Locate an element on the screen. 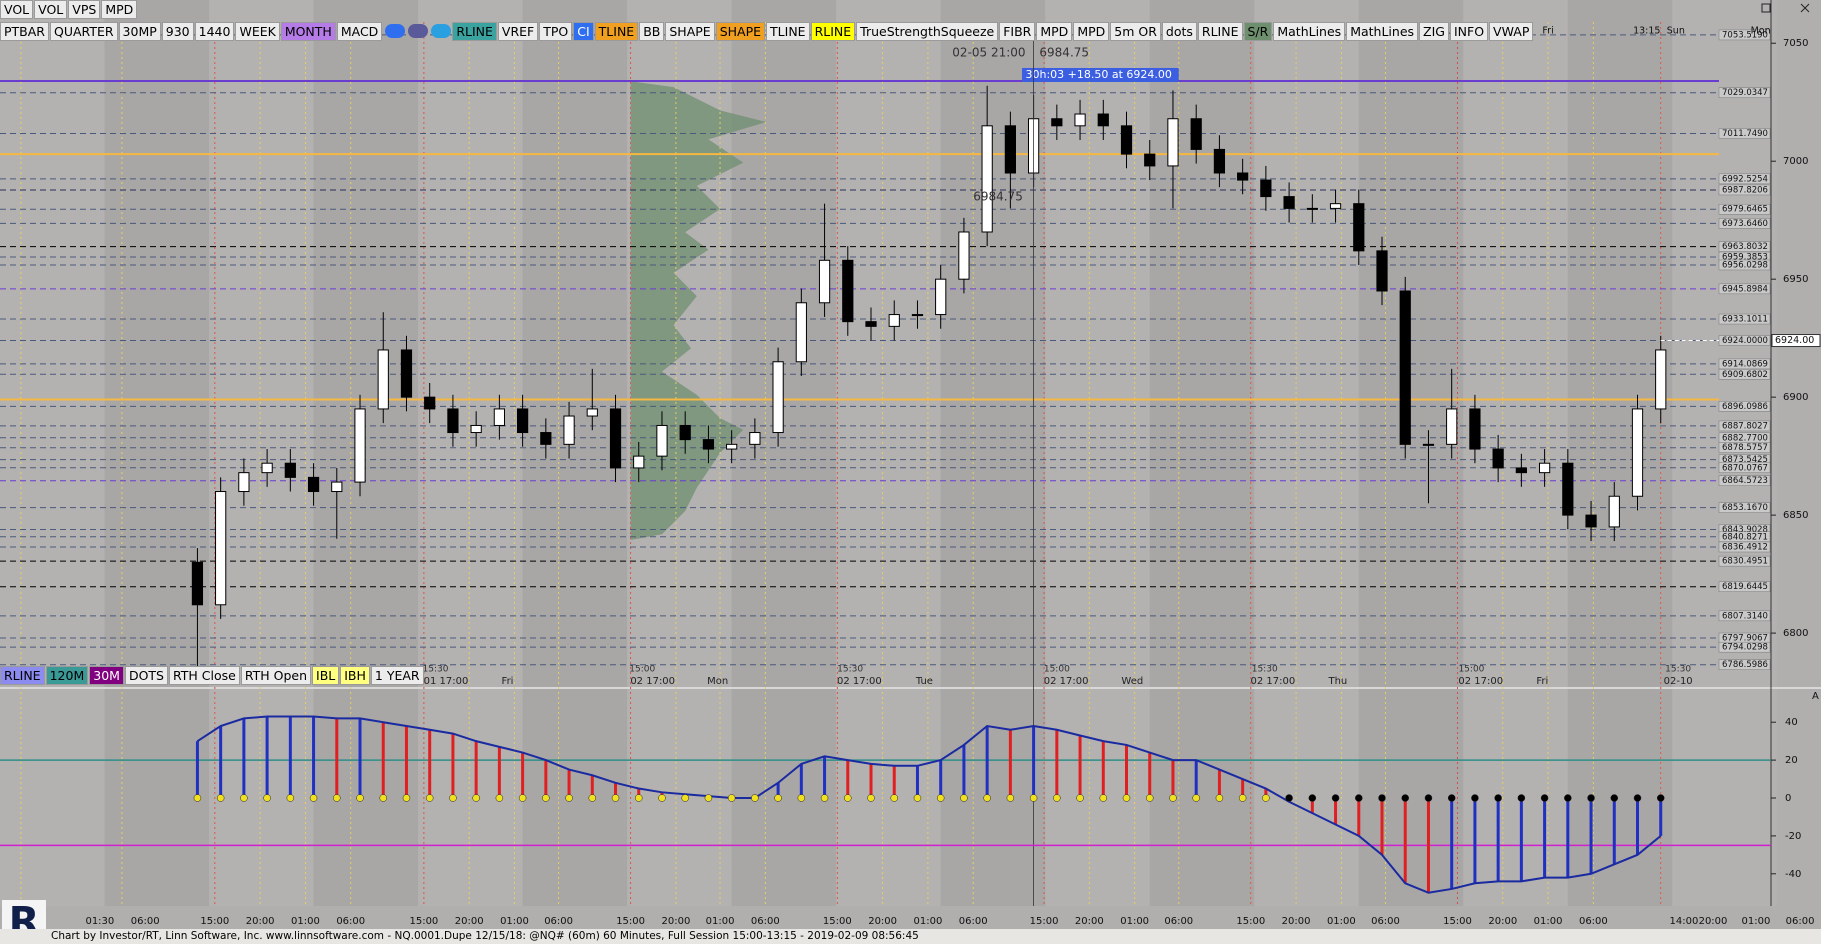  toolbar-button: dots is located at coordinates (1179, 31).